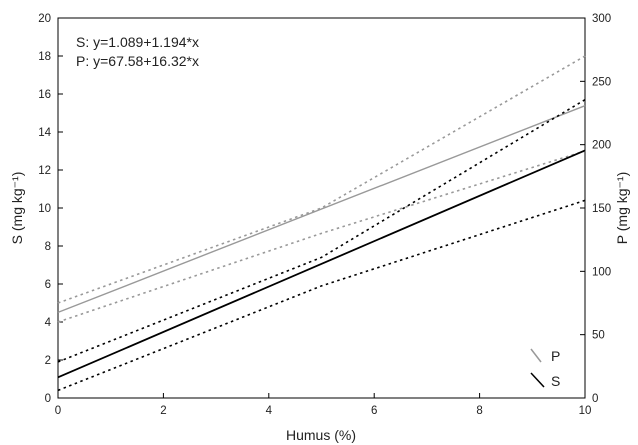  Describe the element at coordinates (48, 285) in the screenshot. I see `y-left-tick-label: 6` at that location.